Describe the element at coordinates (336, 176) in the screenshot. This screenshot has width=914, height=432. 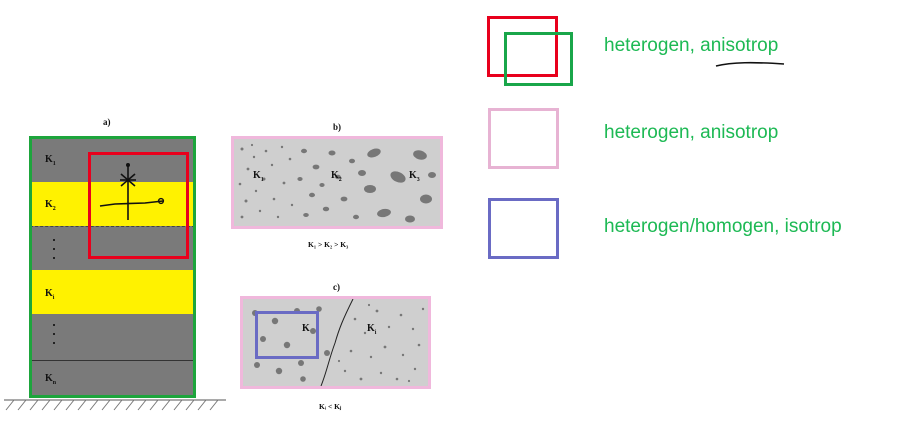
I see `panel-b-label-k2: K2` at that location.